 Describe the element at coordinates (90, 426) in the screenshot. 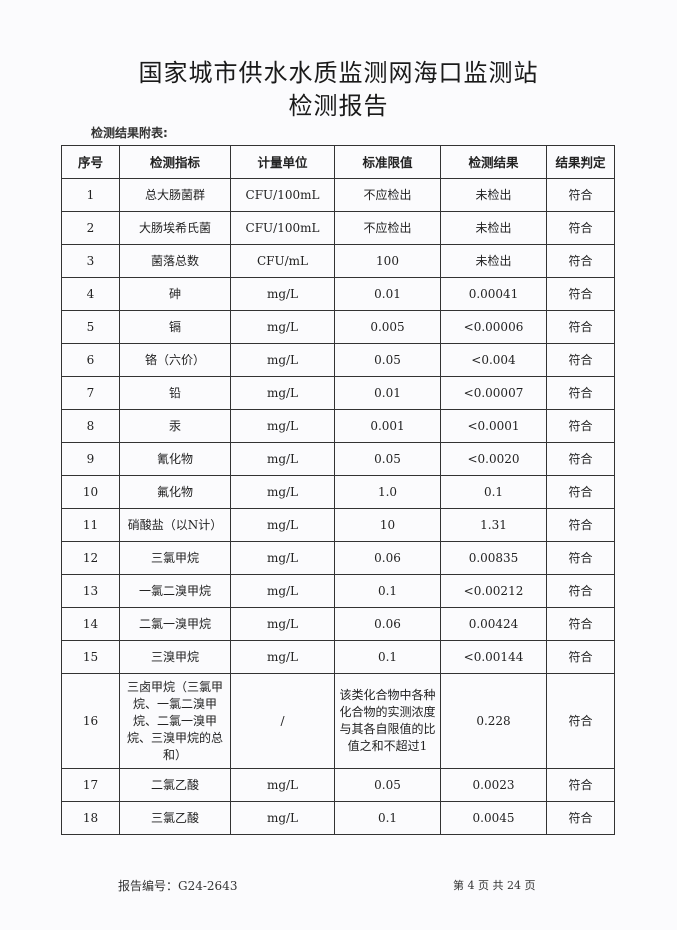

I see `cell-index: 8` at that location.